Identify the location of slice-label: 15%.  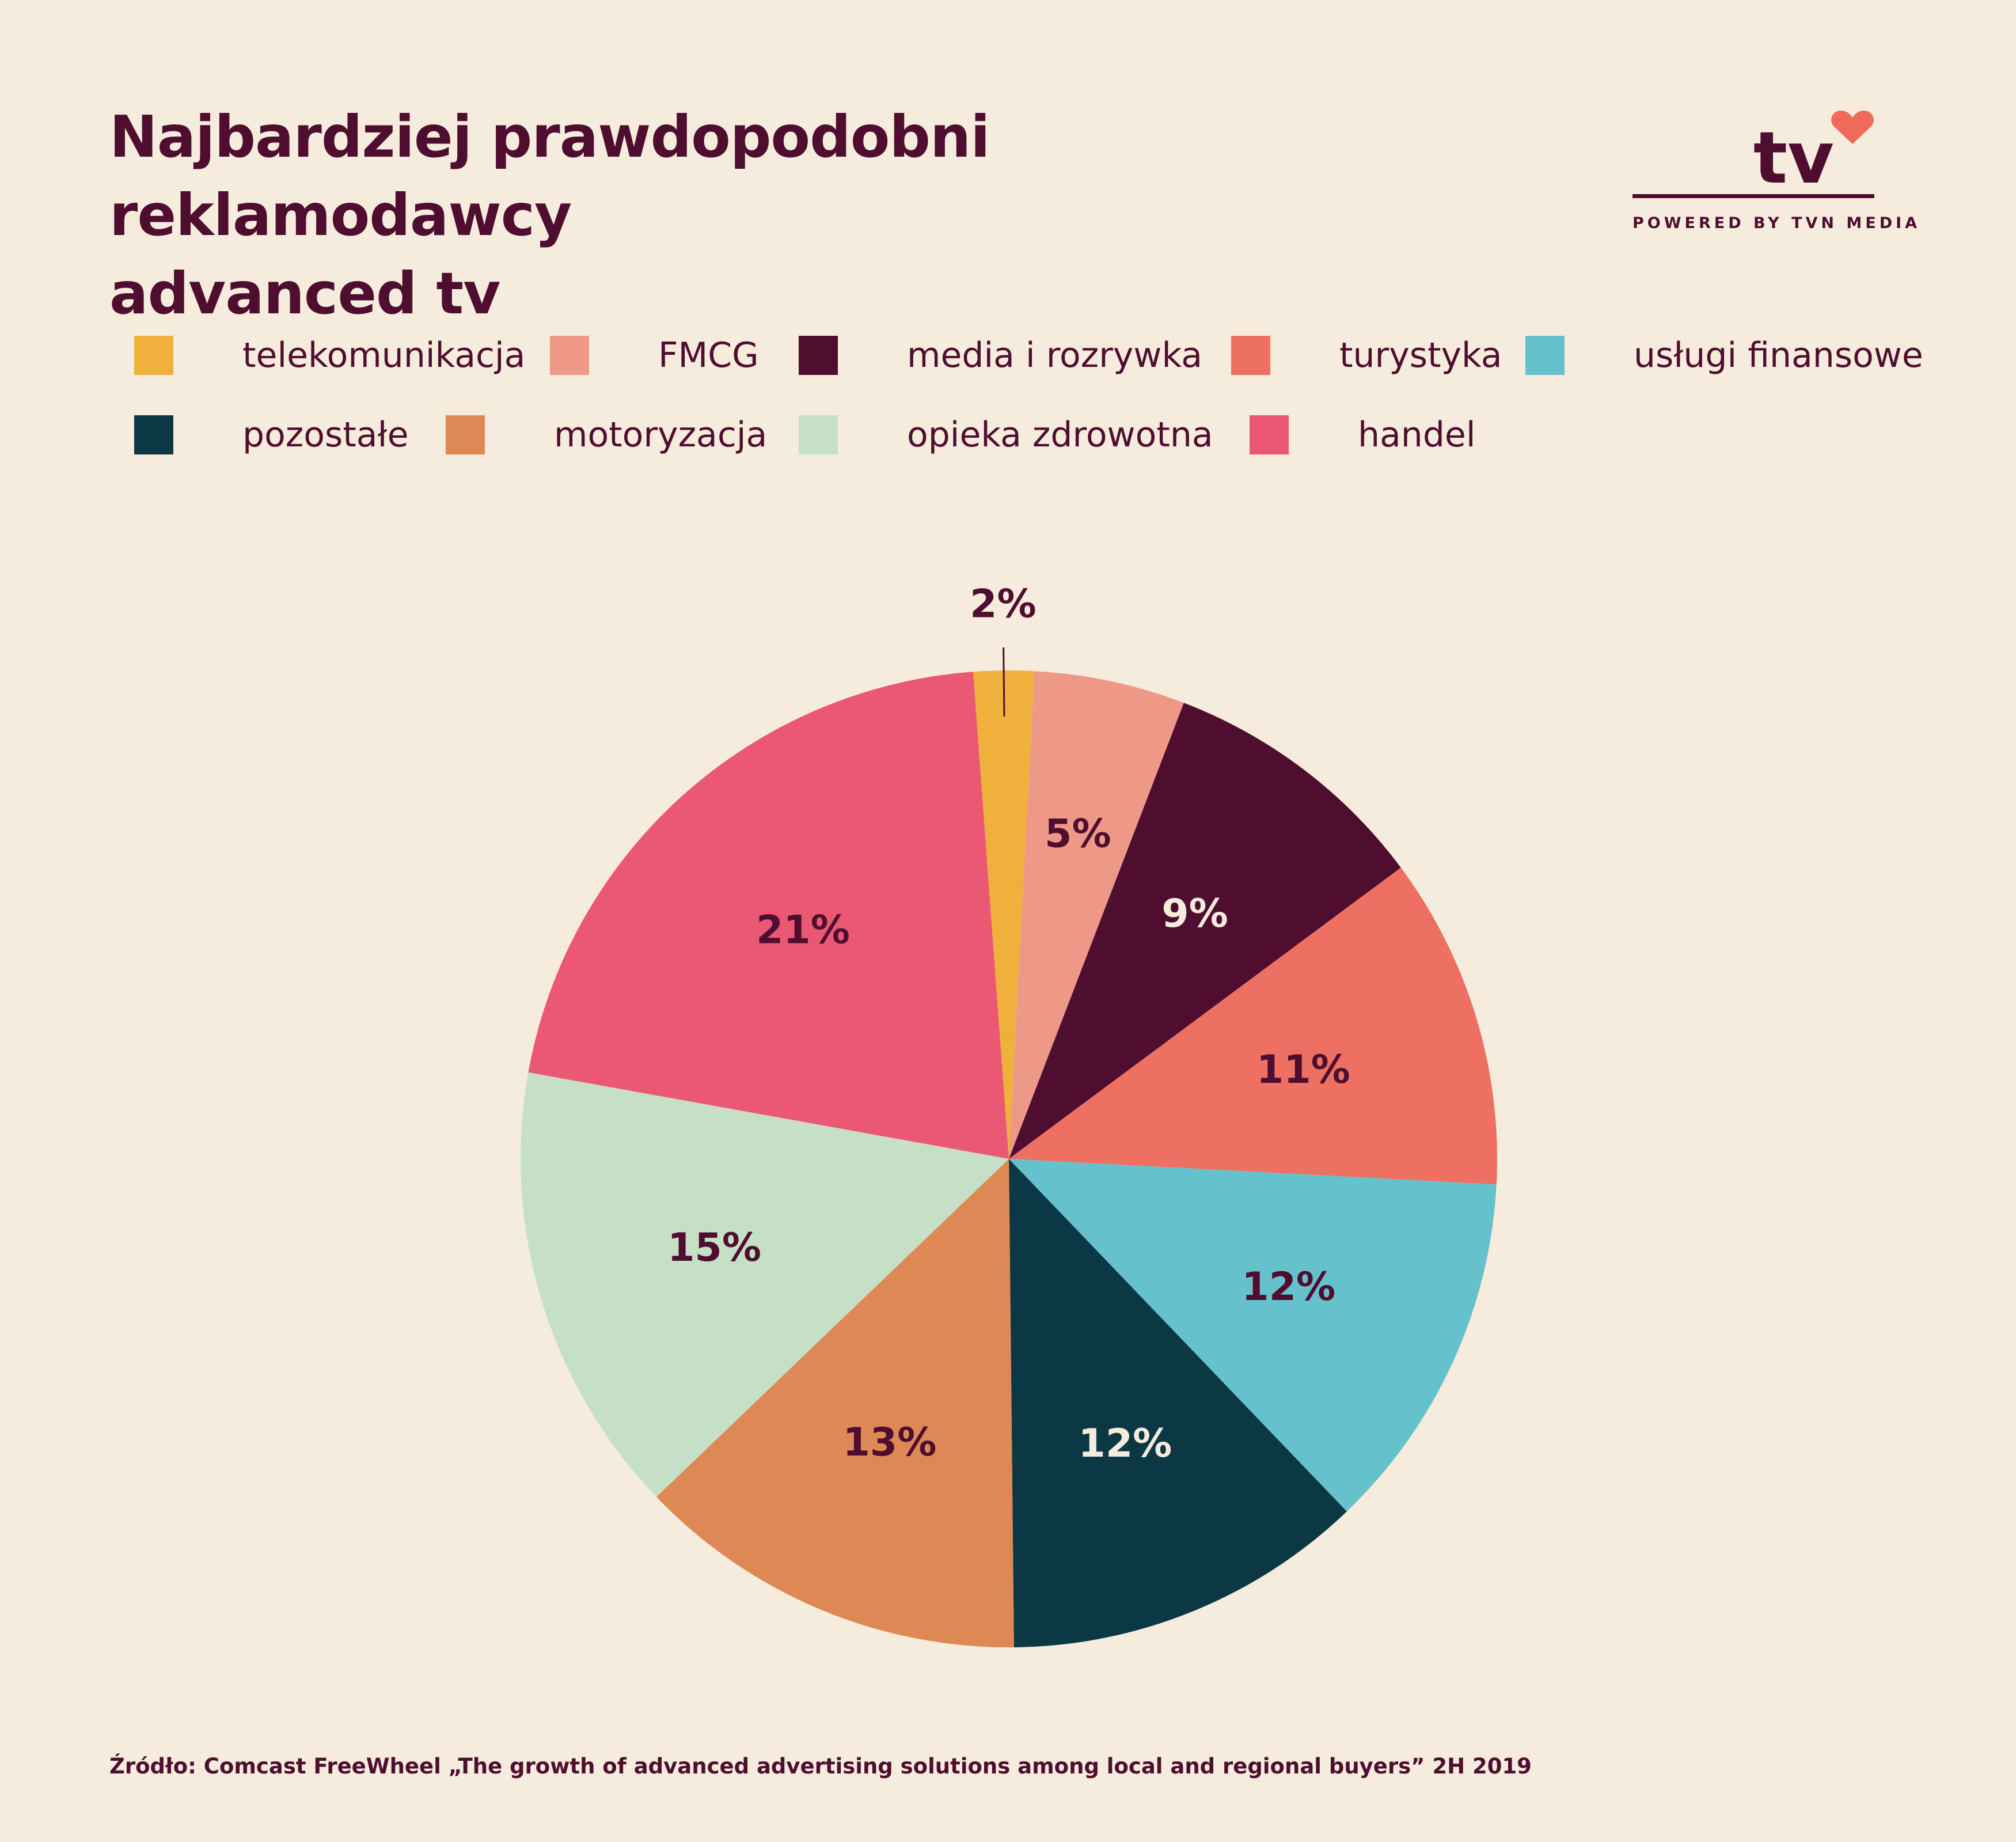
(714, 1248).